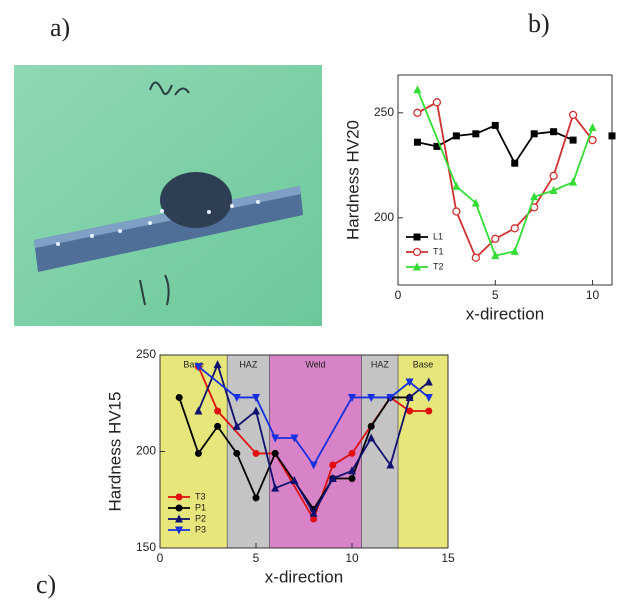  What do you see at coordinates (46, 584) in the screenshot?
I see `panel-label: c)` at bounding box center [46, 584].